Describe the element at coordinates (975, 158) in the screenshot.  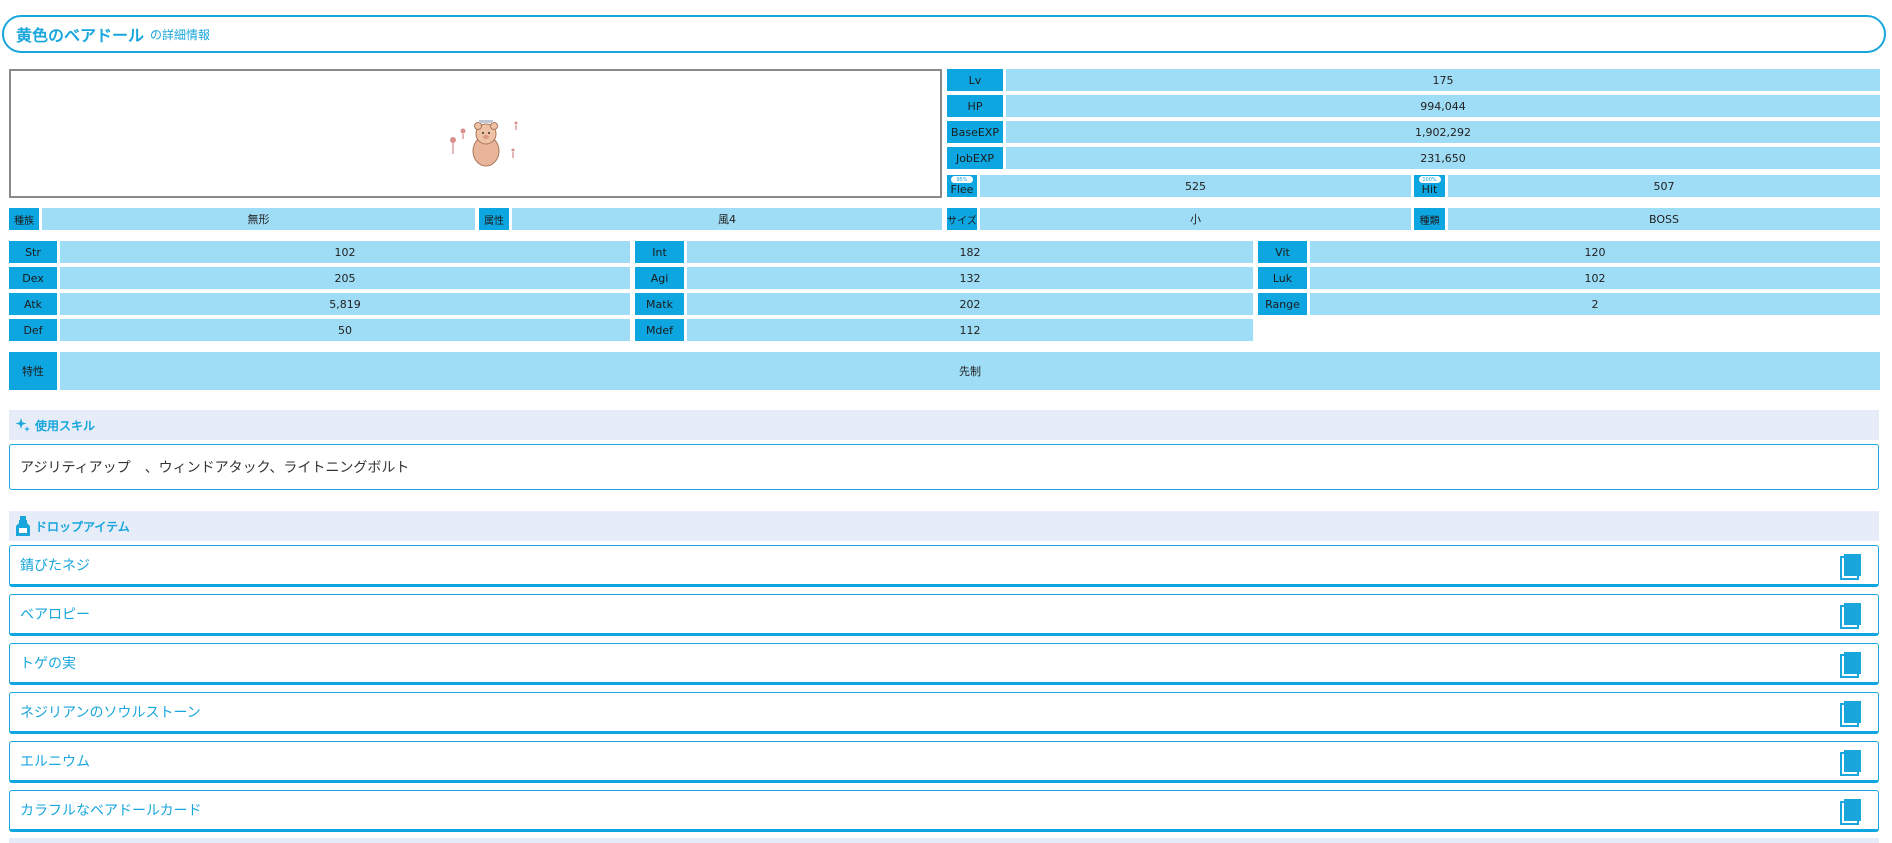
I see `jobexp-label: JobEXP` at that location.